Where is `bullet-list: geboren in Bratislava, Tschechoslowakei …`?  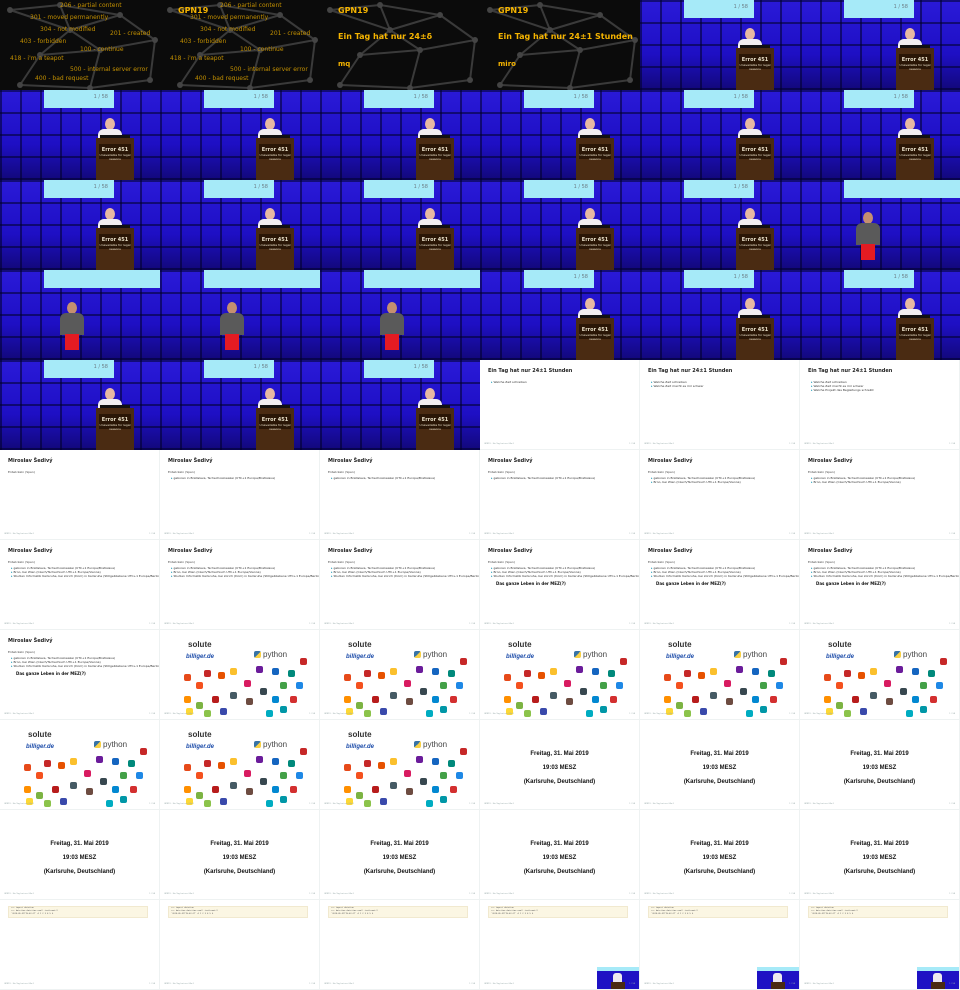 bullet-list: geboren in Bratislava, Tschechoslowakei … is located at coordinates (703, 480).